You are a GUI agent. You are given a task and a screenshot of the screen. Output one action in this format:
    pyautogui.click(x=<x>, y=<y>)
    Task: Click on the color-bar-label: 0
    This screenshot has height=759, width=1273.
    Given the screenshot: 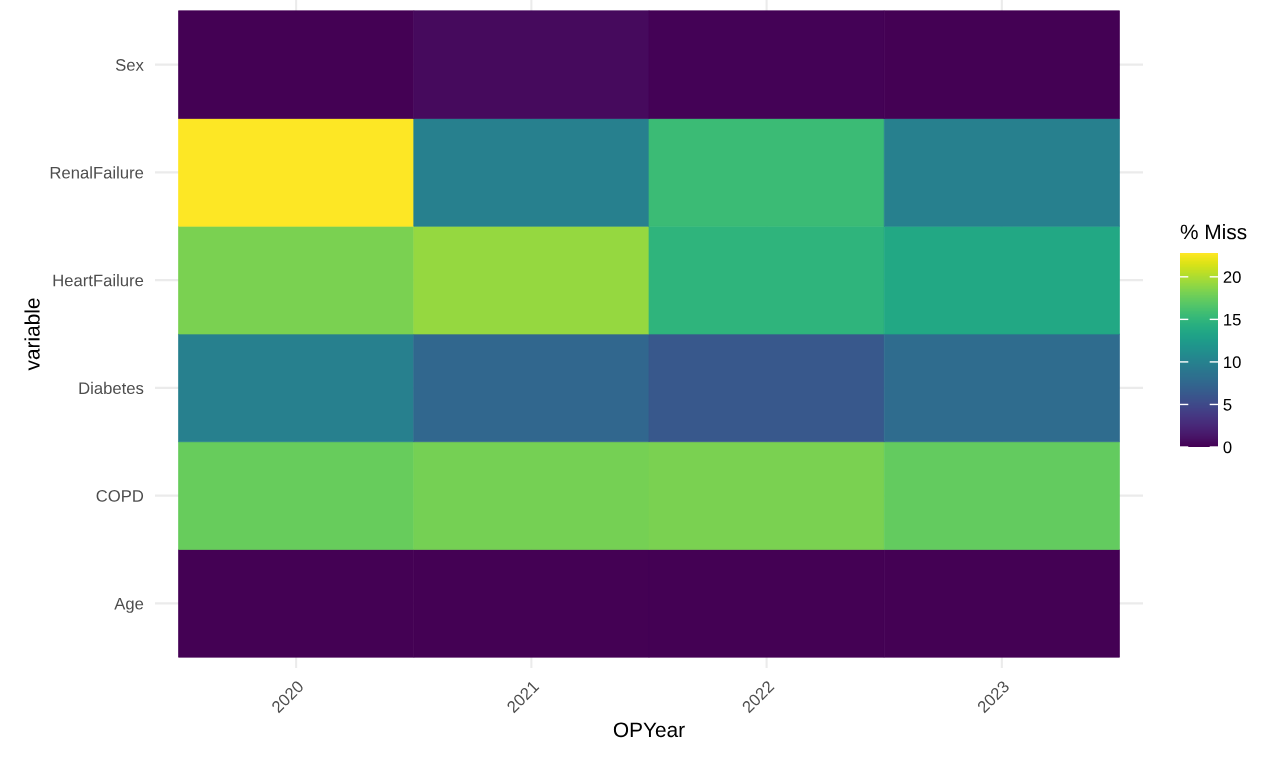 What is the action you would take?
    pyautogui.click(x=1227, y=447)
    